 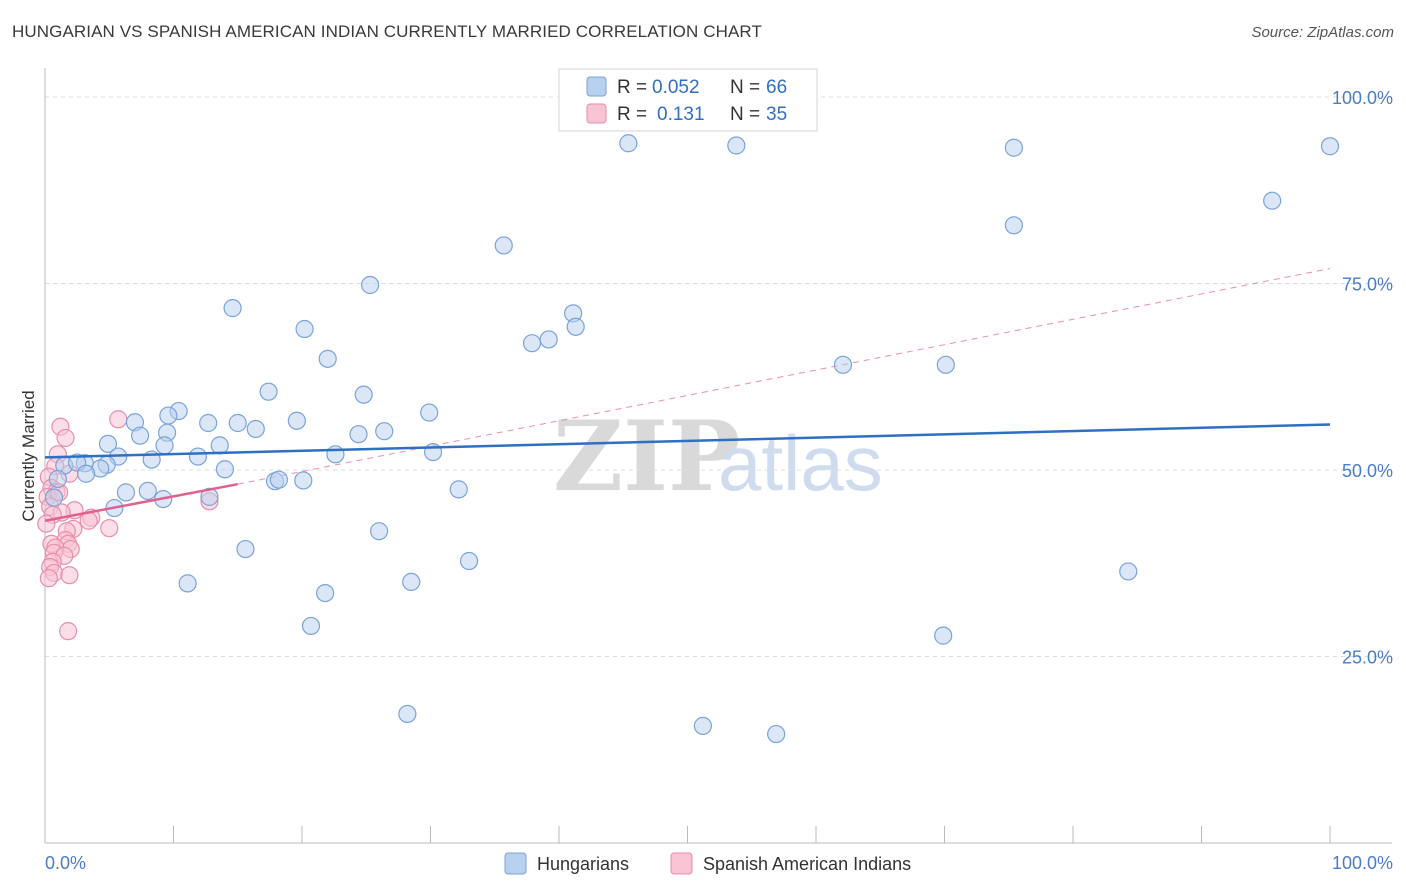 I want to click on legend-r-value-hungarians: 0.052, so click(x=676, y=87).